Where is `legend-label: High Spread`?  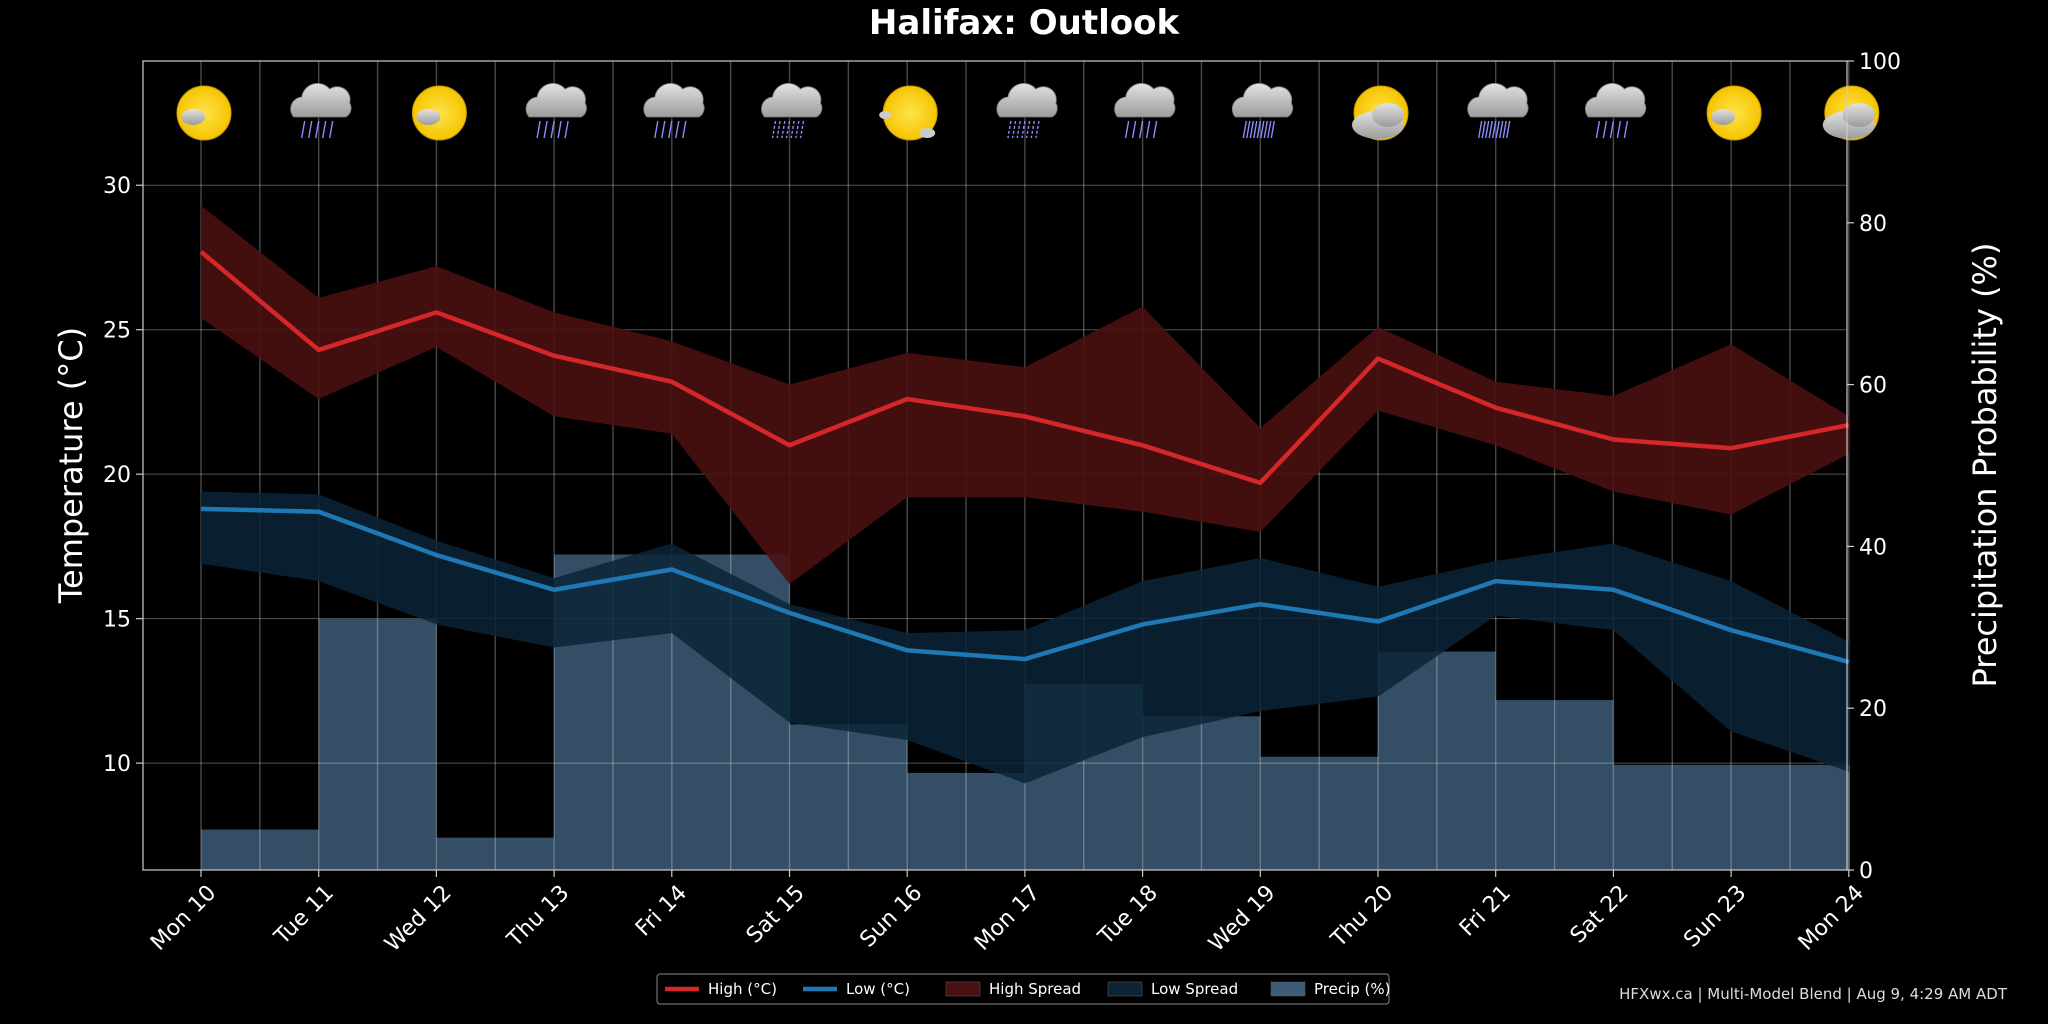 legend-label: High Spread is located at coordinates (1035, 989).